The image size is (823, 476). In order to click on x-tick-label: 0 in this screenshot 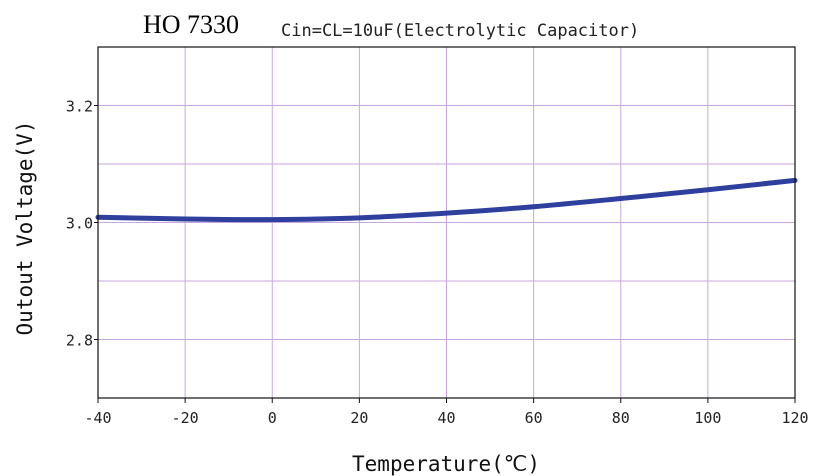, I will do `click(272, 418)`.